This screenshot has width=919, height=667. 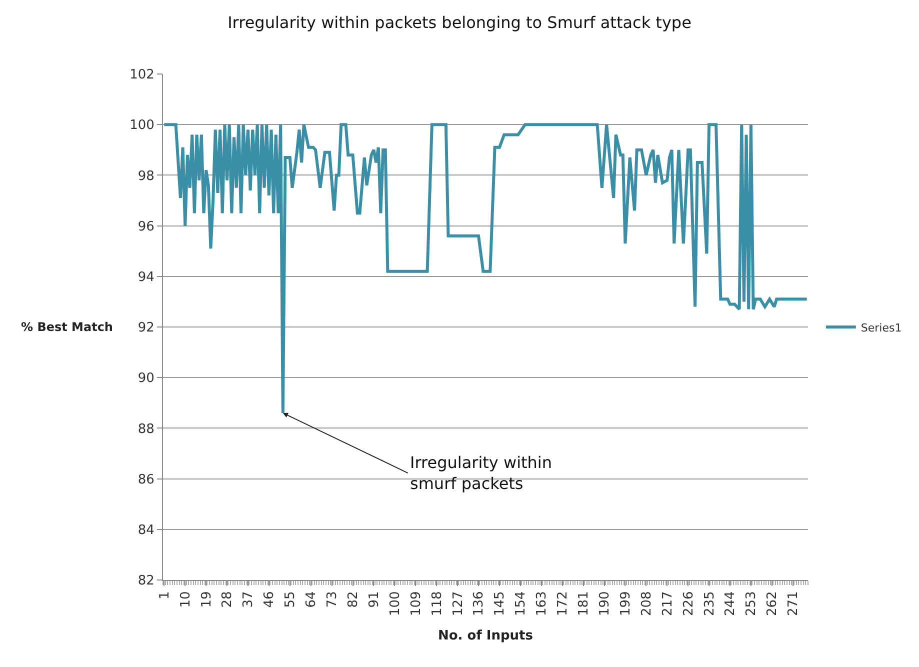 What do you see at coordinates (186, 599) in the screenshot?
I see `x-tick-label: 10` at bounding box center [186, 599].